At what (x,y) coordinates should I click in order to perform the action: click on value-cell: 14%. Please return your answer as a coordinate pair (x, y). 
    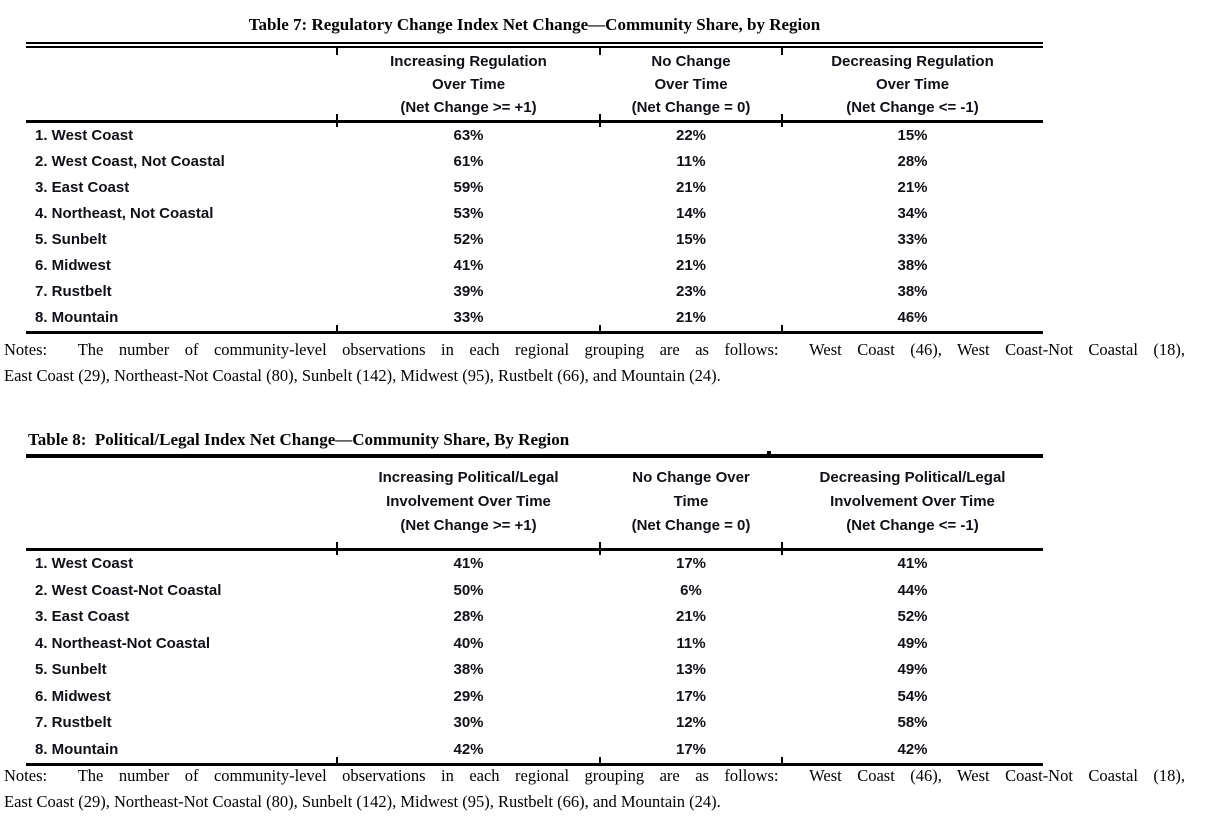
    Looking at the image, I should click on (691, 213).